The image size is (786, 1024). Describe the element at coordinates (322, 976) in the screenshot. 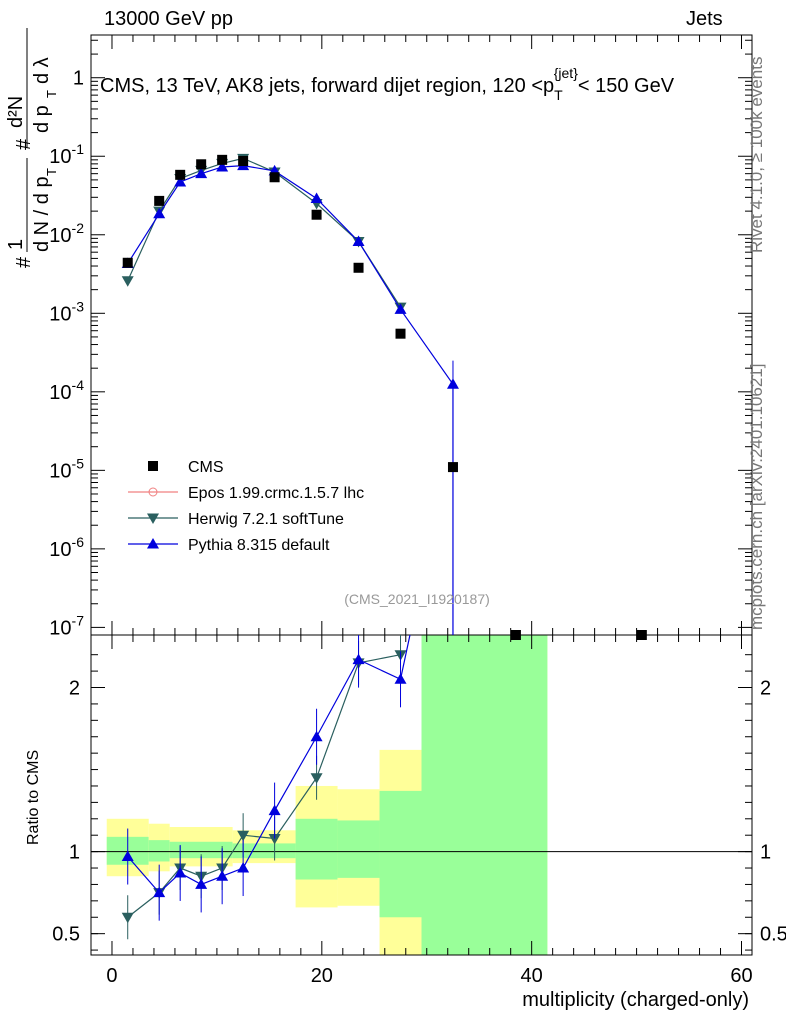

I see `x-tick-label: 20` at that location.